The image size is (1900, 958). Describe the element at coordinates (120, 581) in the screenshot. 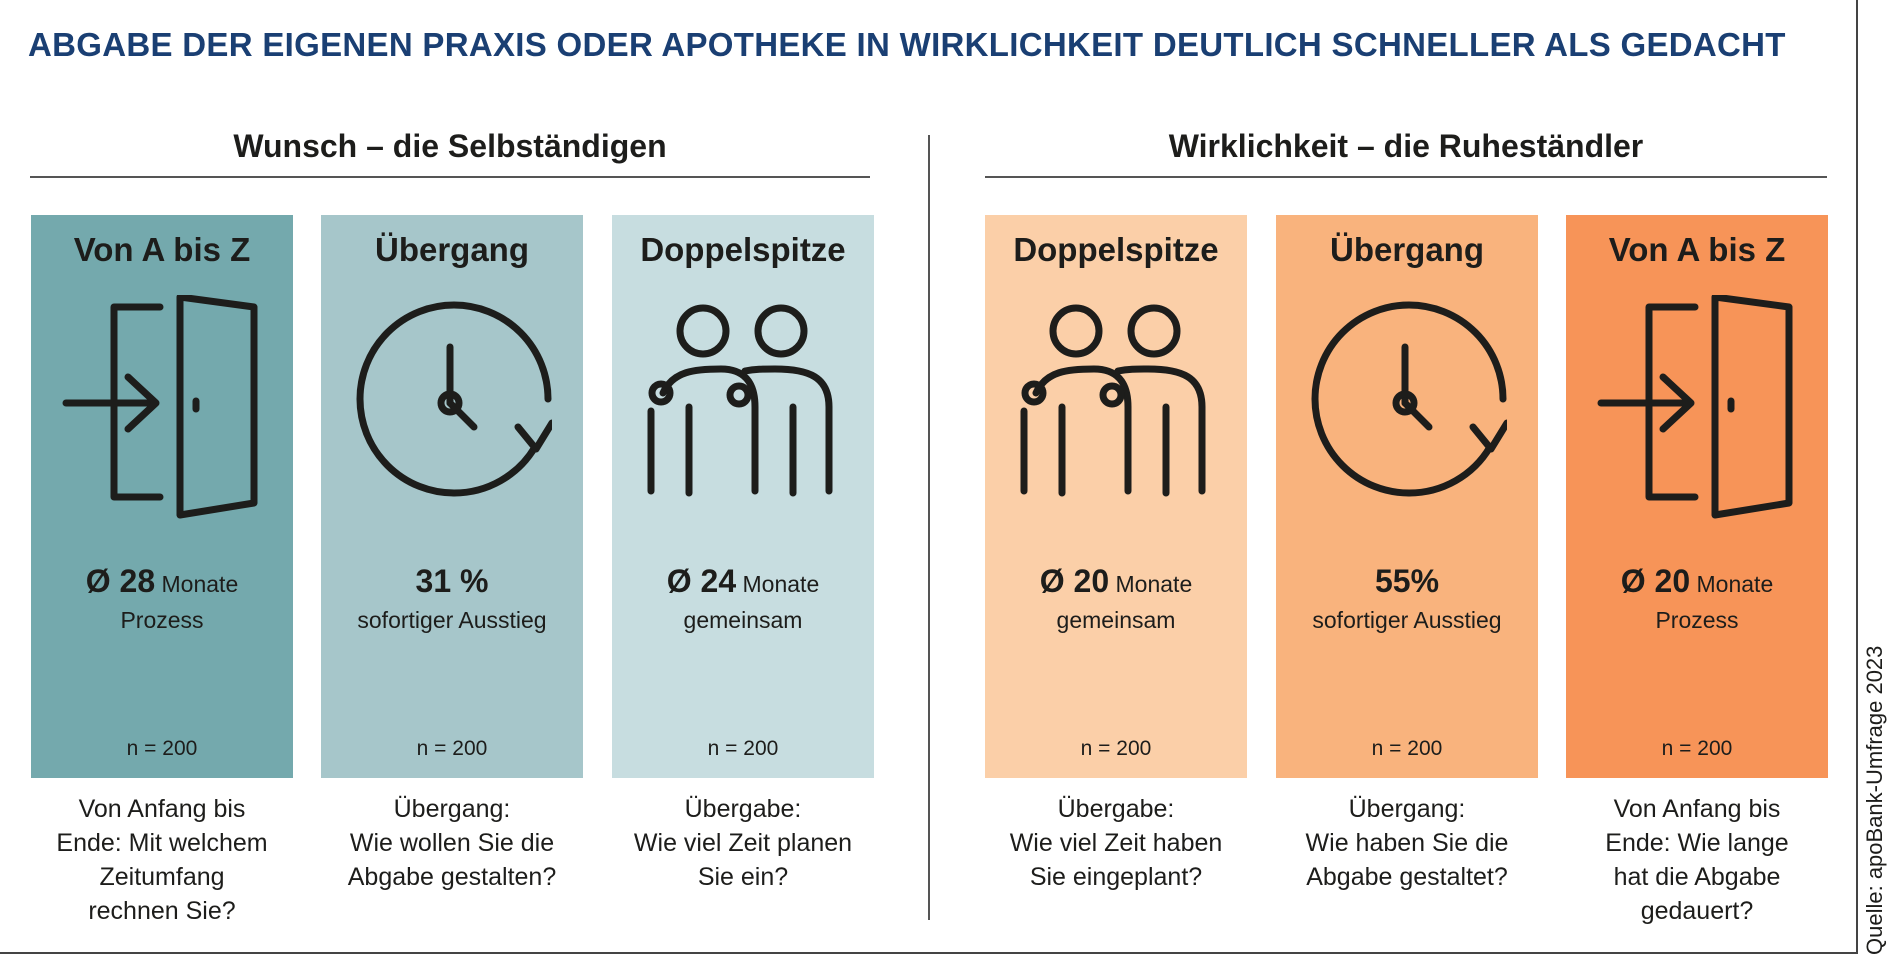

I see `stat-value: Ø 28` at that location.